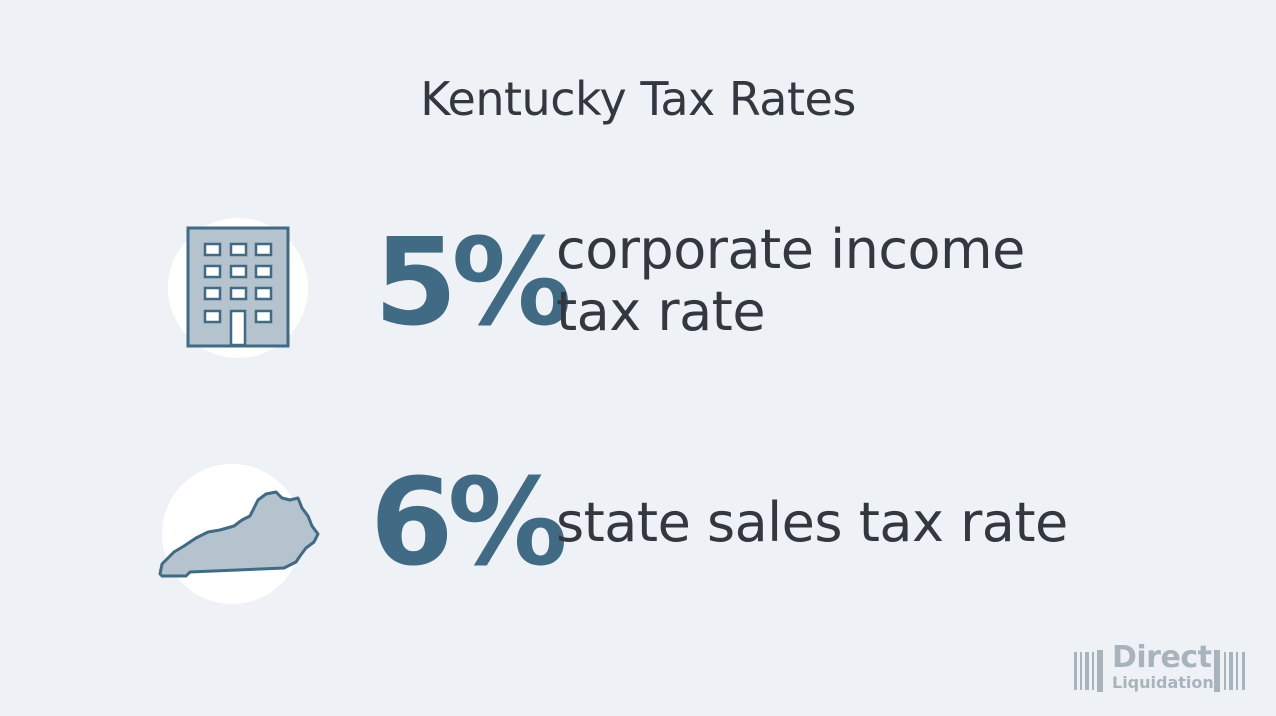 This screenshot has height=716, width=1276. I want to click on barcode-left-icon, so click(1088, 671).